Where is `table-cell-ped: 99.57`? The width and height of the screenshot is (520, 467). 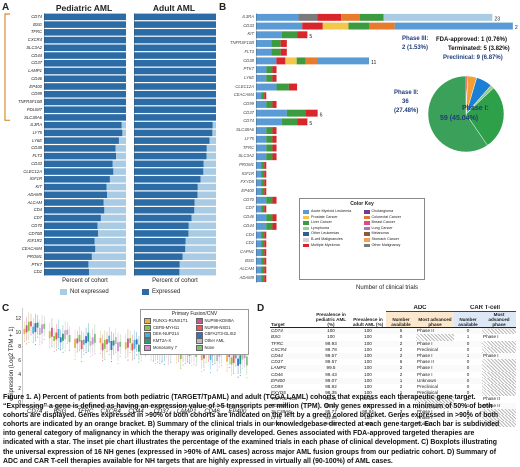 table-cell-ped: 99.57 is located at coordinates (331, 362).